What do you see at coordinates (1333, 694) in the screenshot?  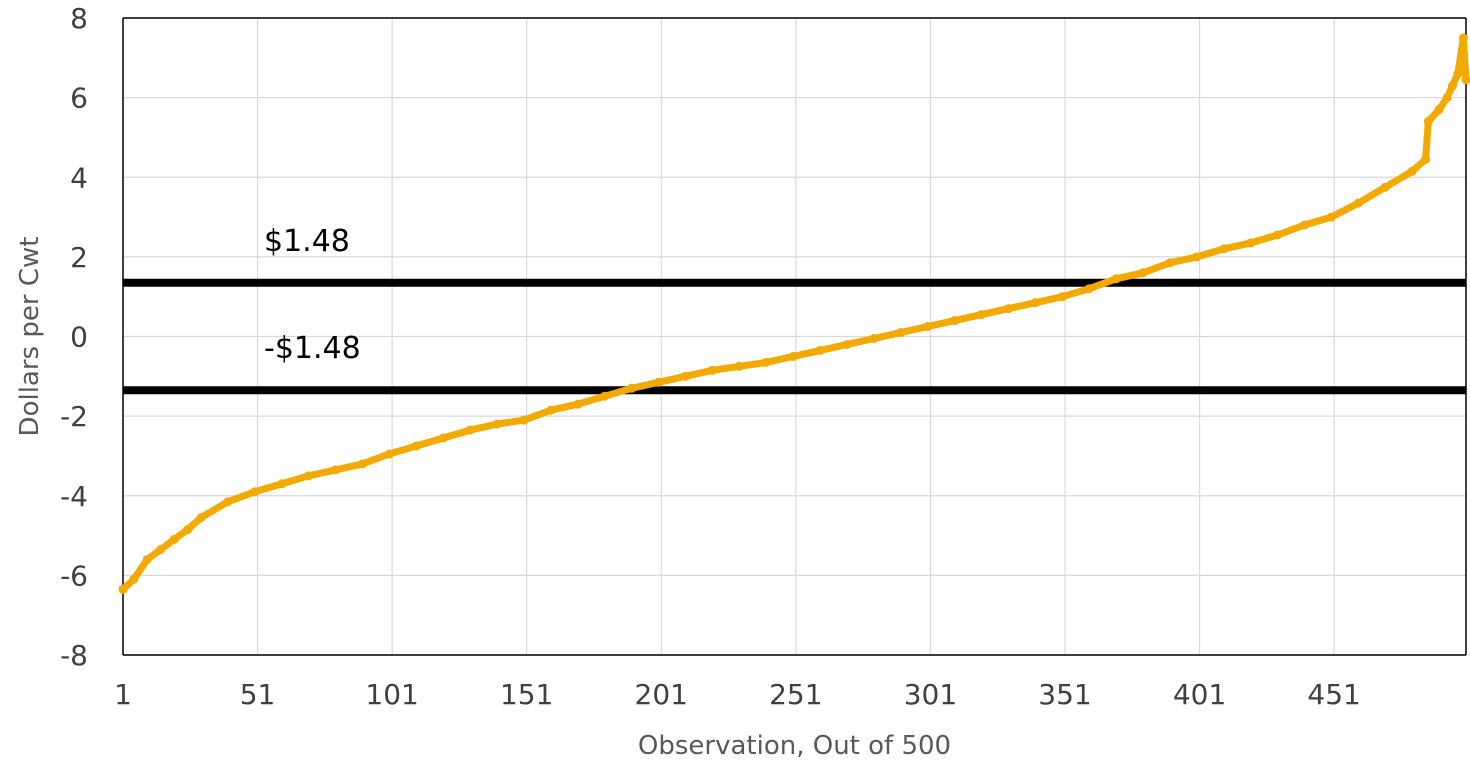 I see `x-tick-label: 451` at bounding box center [1333, 694].